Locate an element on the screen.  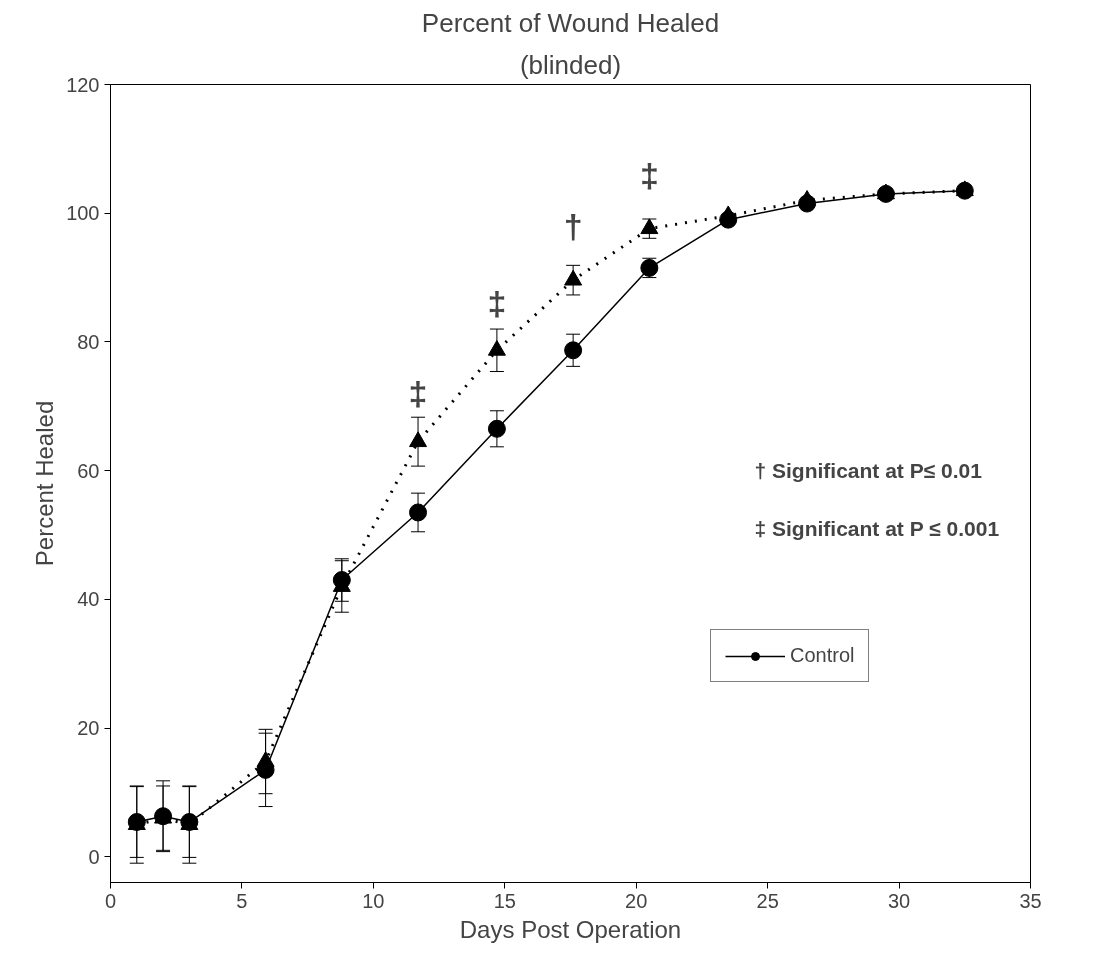
y-tick-label: 80 is located at coordinates (88, 341).